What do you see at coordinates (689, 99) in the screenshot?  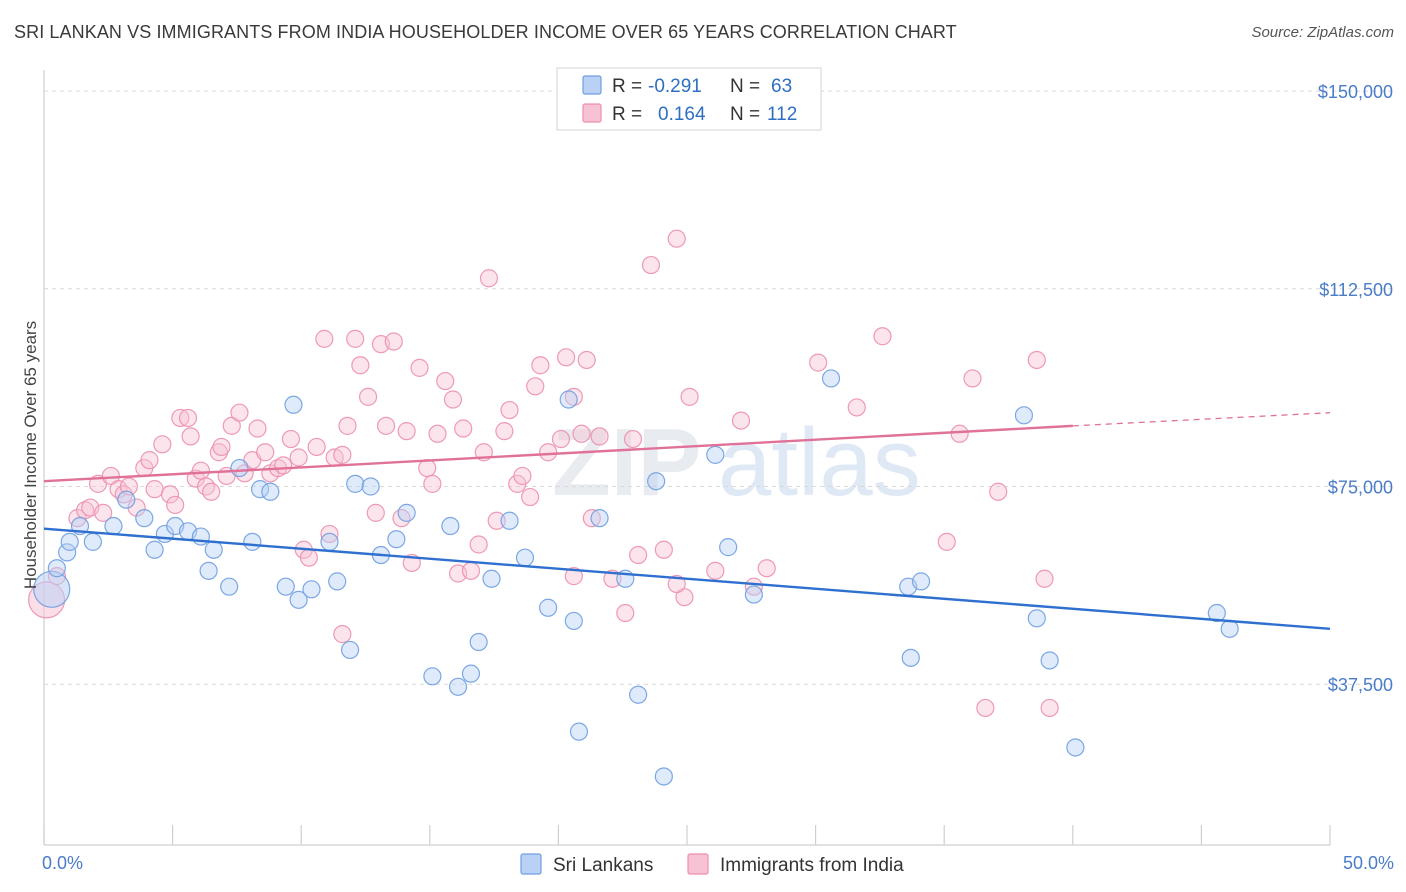 I see `legend: R = -0.291 N = 63 R = 0.164 N = 112` at bounding box center [689, 99].